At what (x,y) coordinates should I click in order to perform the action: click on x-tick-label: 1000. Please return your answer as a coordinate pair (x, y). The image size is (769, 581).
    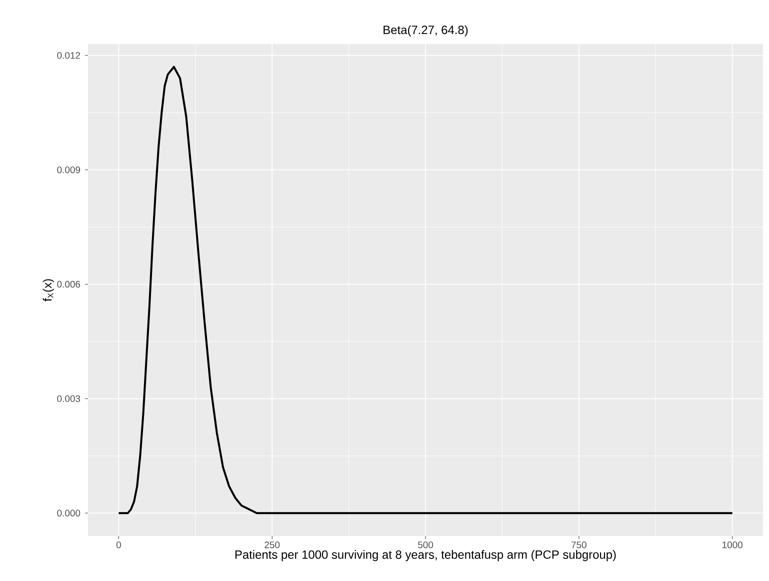
    Looking at the image, I should click on (732, 545).